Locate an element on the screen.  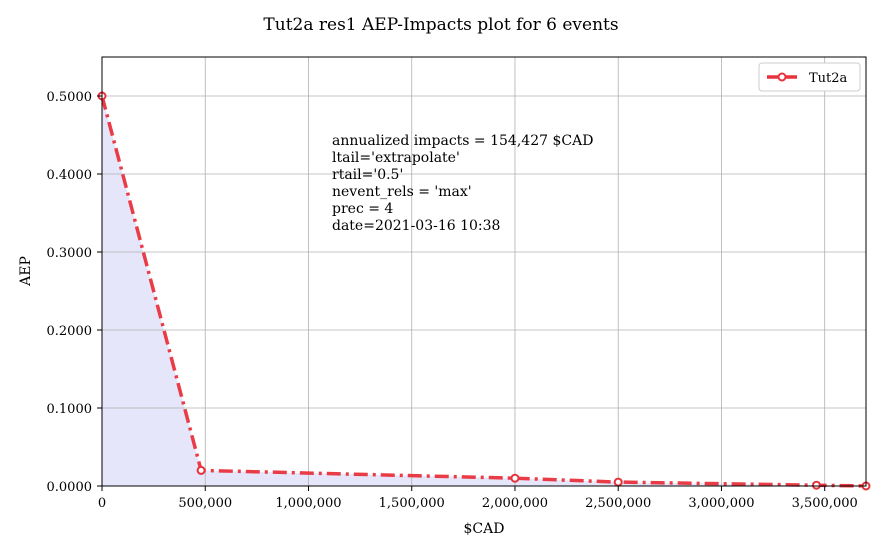
y-tick-label: 0.4000 is located at coordinates (70, 175).